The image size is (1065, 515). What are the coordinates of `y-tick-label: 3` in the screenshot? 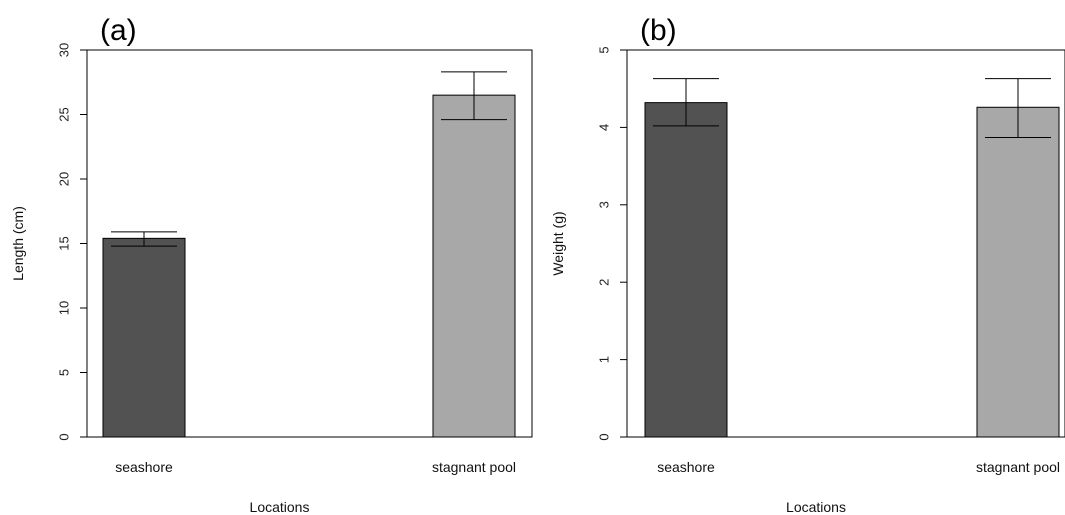 It's located at (603, 204).